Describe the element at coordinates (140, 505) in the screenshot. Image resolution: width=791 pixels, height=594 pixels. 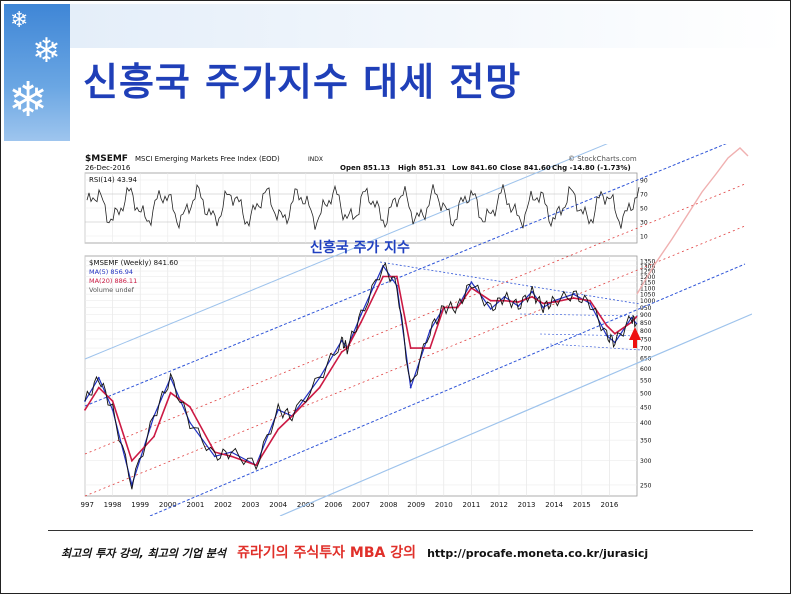
I see `year-label: 1999` at that location.